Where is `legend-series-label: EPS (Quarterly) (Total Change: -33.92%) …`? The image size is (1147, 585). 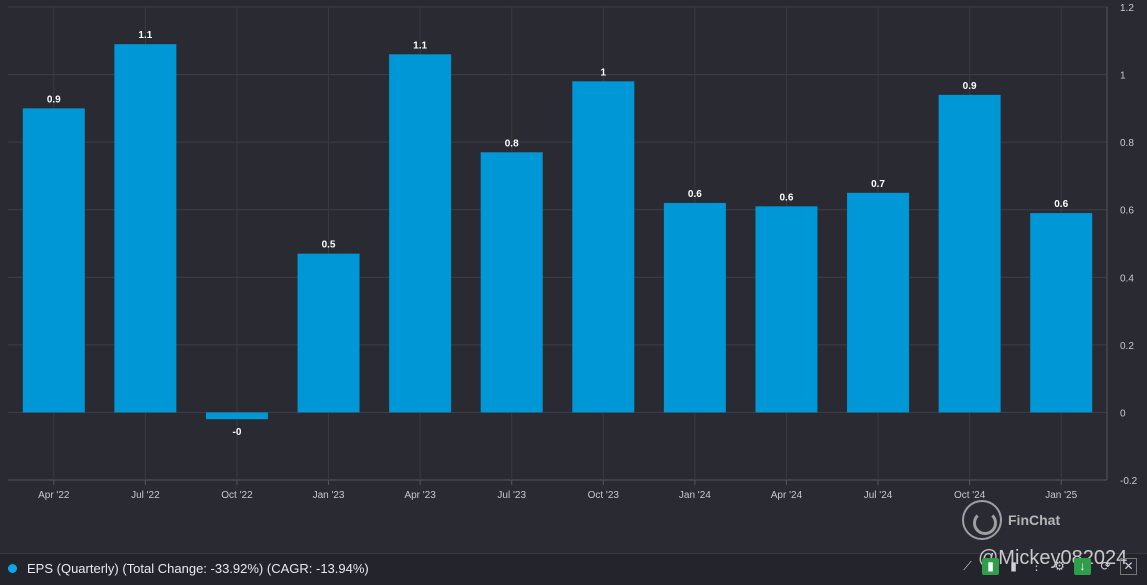
legend-series-label: EPS (Quarterly) (Total Change: -33.92%) … is located at coordinates (198, 568).